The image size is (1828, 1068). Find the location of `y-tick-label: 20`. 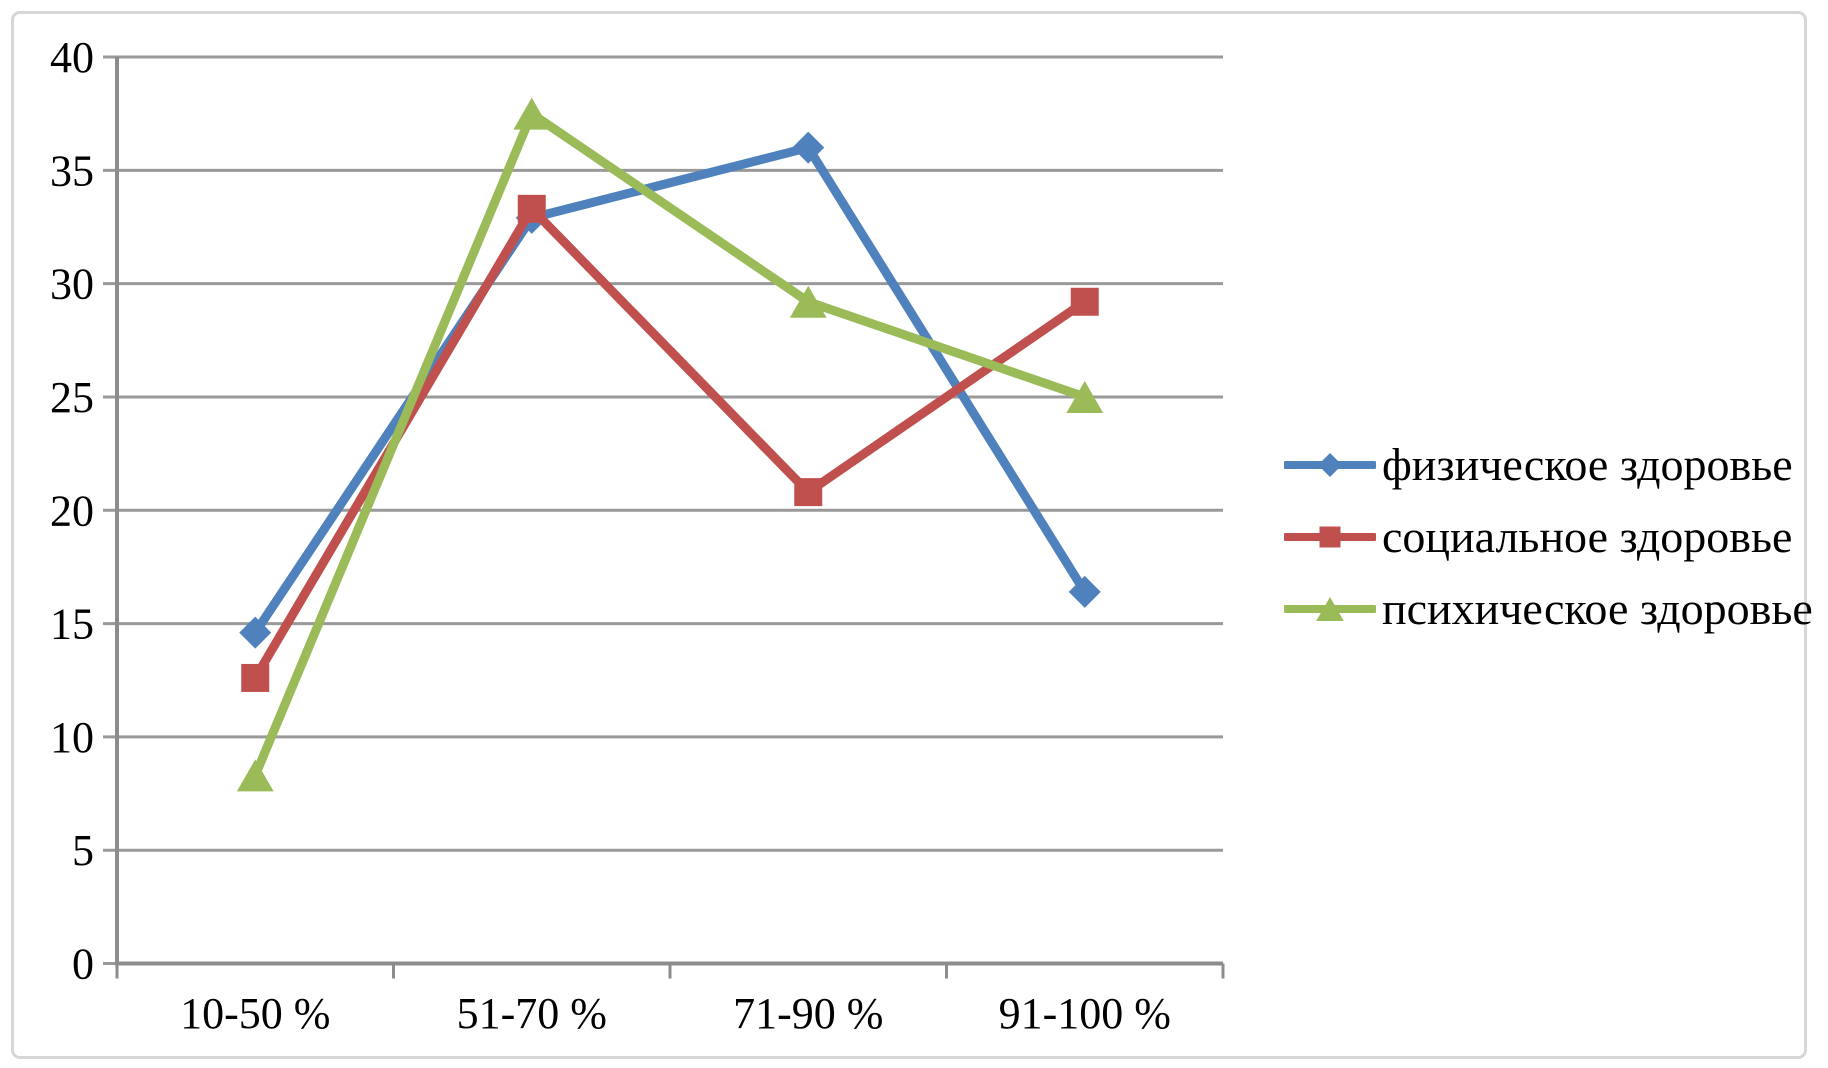

y-tick-label: 20 is located at coordinates (72, 510).